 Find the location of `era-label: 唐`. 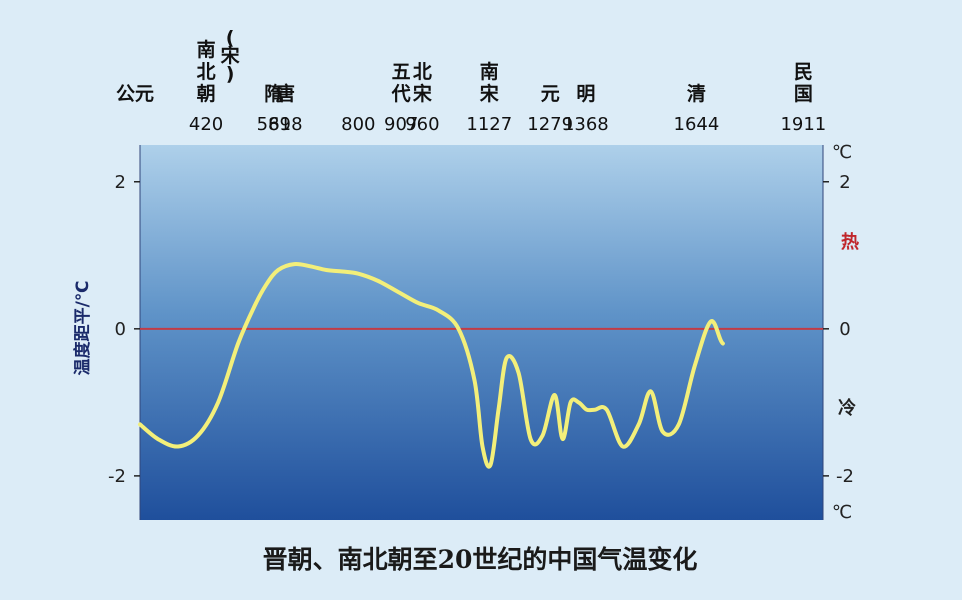

era-label: 唐 is located at coordinates (285, 93).